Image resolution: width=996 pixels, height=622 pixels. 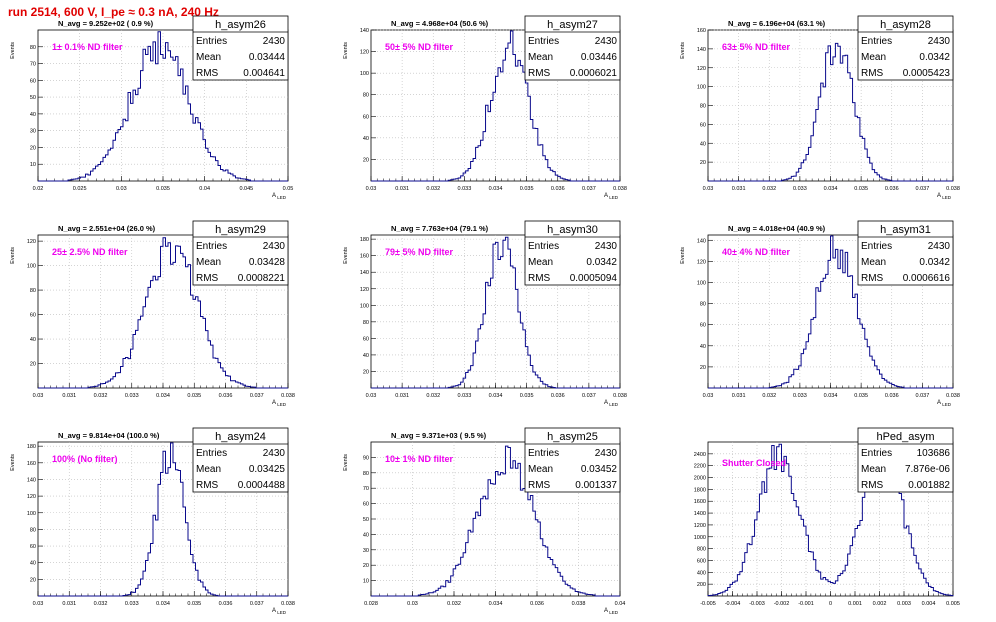 What do you see at coordinates (831, 189) in the screenshot?
I see `x-tick-label: 0.034` at bounding box center [831, 189].